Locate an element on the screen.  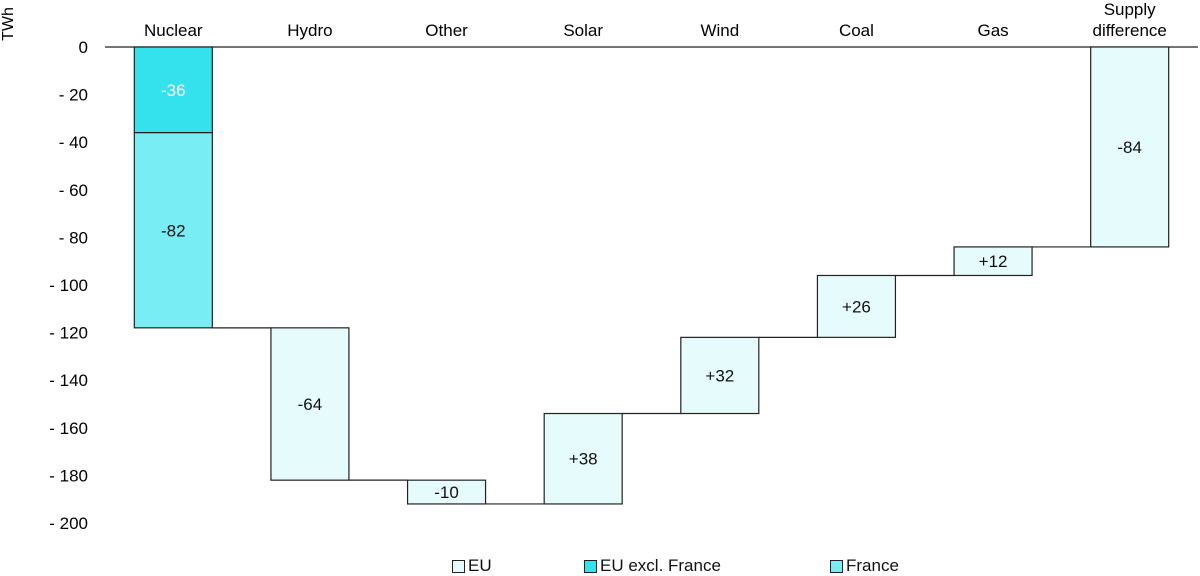
y-tick-label: - 20 is located at coordinates (73, 95).